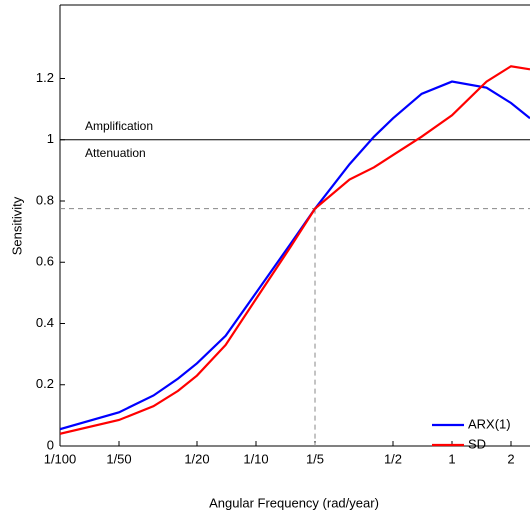 The image size is (530, 516). I want to click on legend-label: SD, so click(477, 443).